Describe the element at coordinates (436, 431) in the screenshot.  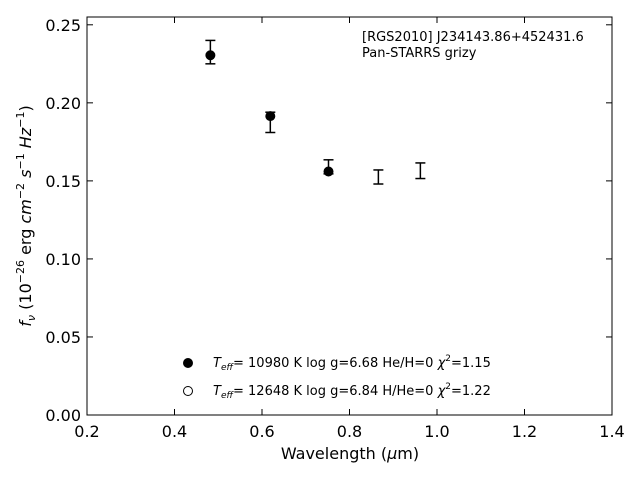
I see `x-tick-label-4: 1.0` at that location.